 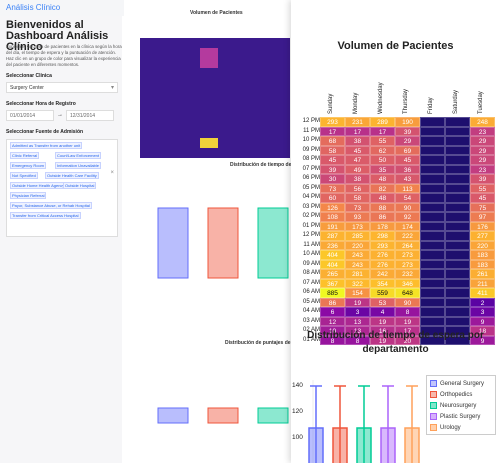 I want to click on heatmap-cell: 154, so click(x=357, y=293).